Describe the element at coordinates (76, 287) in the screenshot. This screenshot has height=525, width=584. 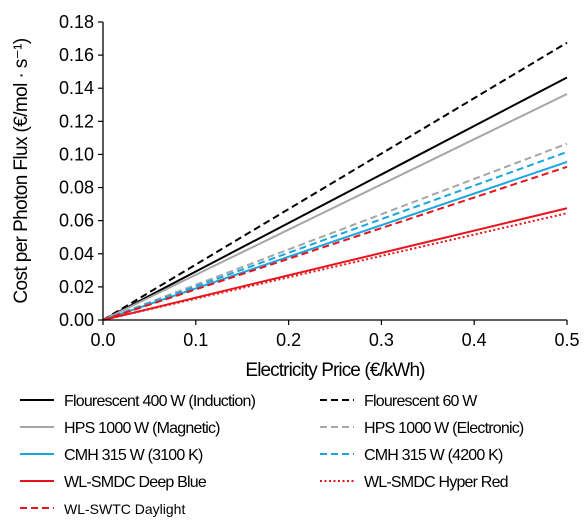
I see `y-tick-label: 0.02` at that location.